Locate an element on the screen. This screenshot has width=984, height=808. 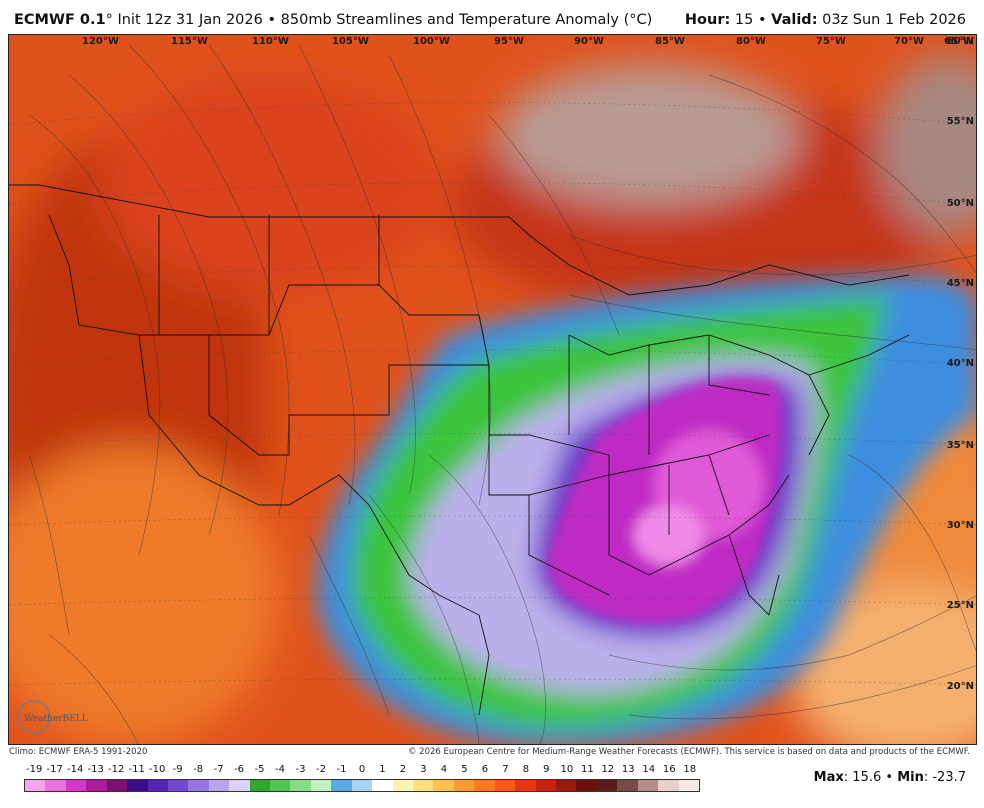
hour-label: Hour is located at coordinates (704, 20).